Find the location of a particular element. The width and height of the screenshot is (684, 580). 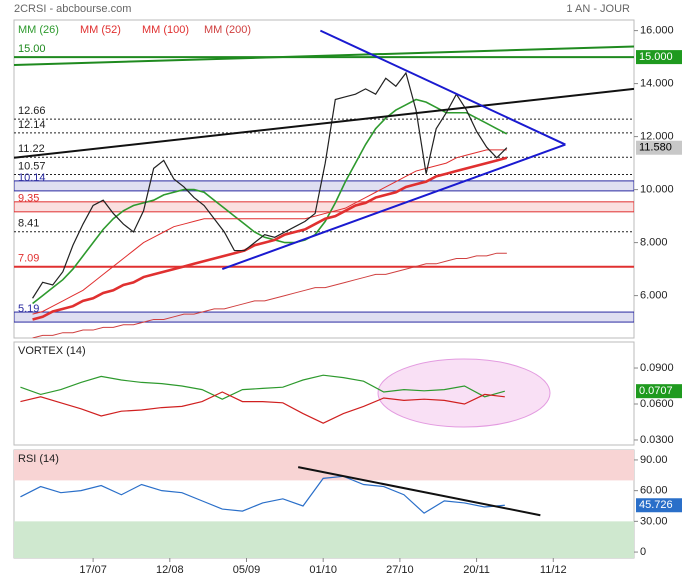

y-tick-label: 10.000 is located at coordinates (657, 190).